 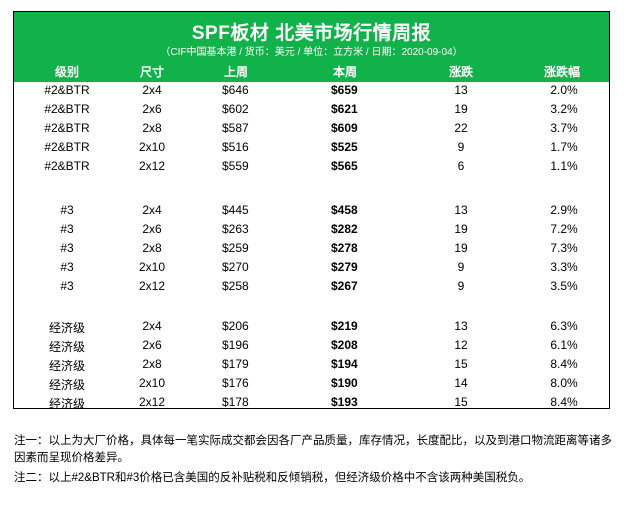 I want to click on cell-change-pct: 3.5%, so click(x=564, y=286).